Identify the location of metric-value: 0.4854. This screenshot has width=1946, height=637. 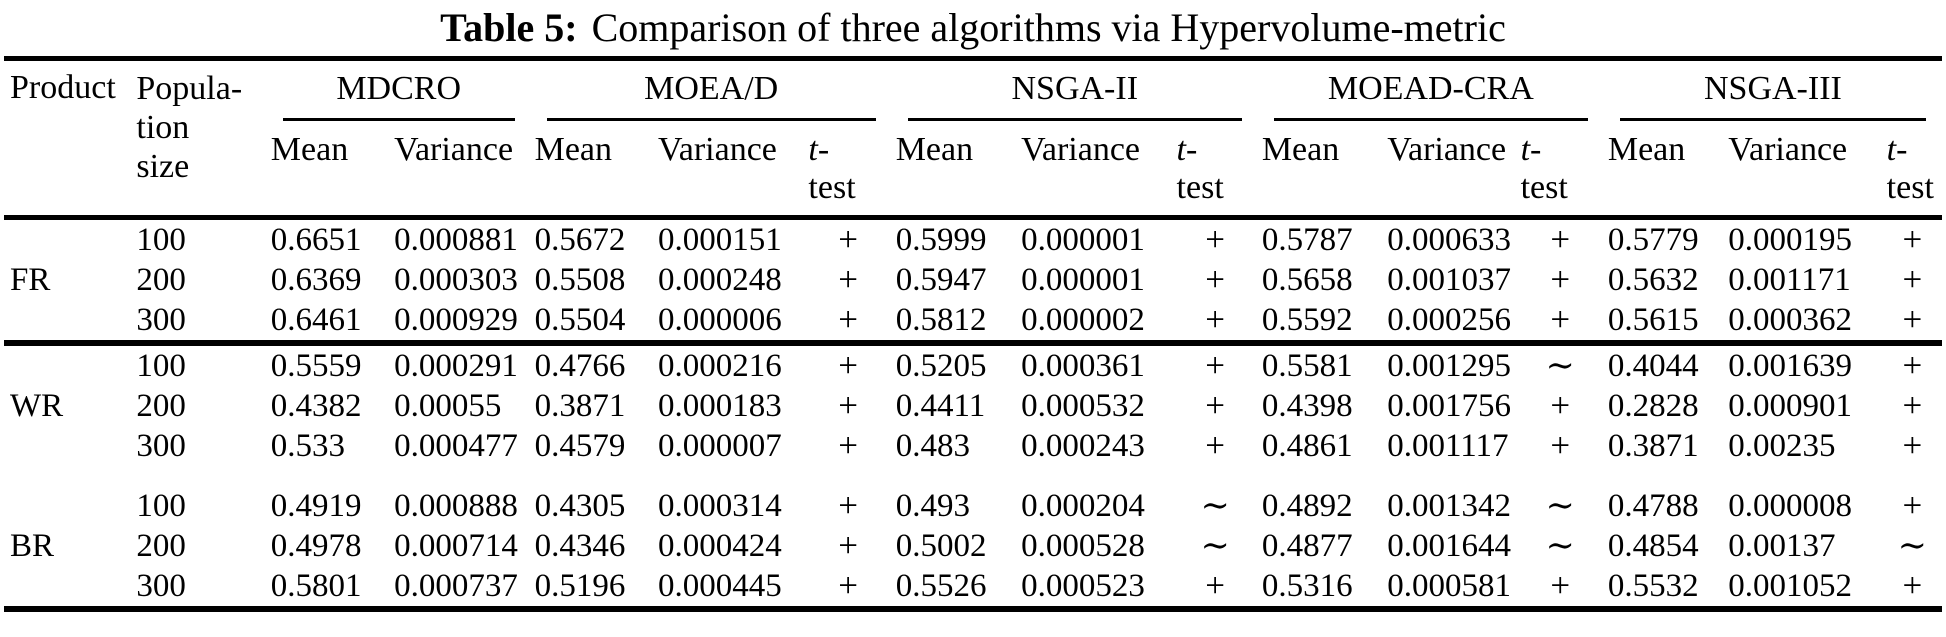
(1653, 546).